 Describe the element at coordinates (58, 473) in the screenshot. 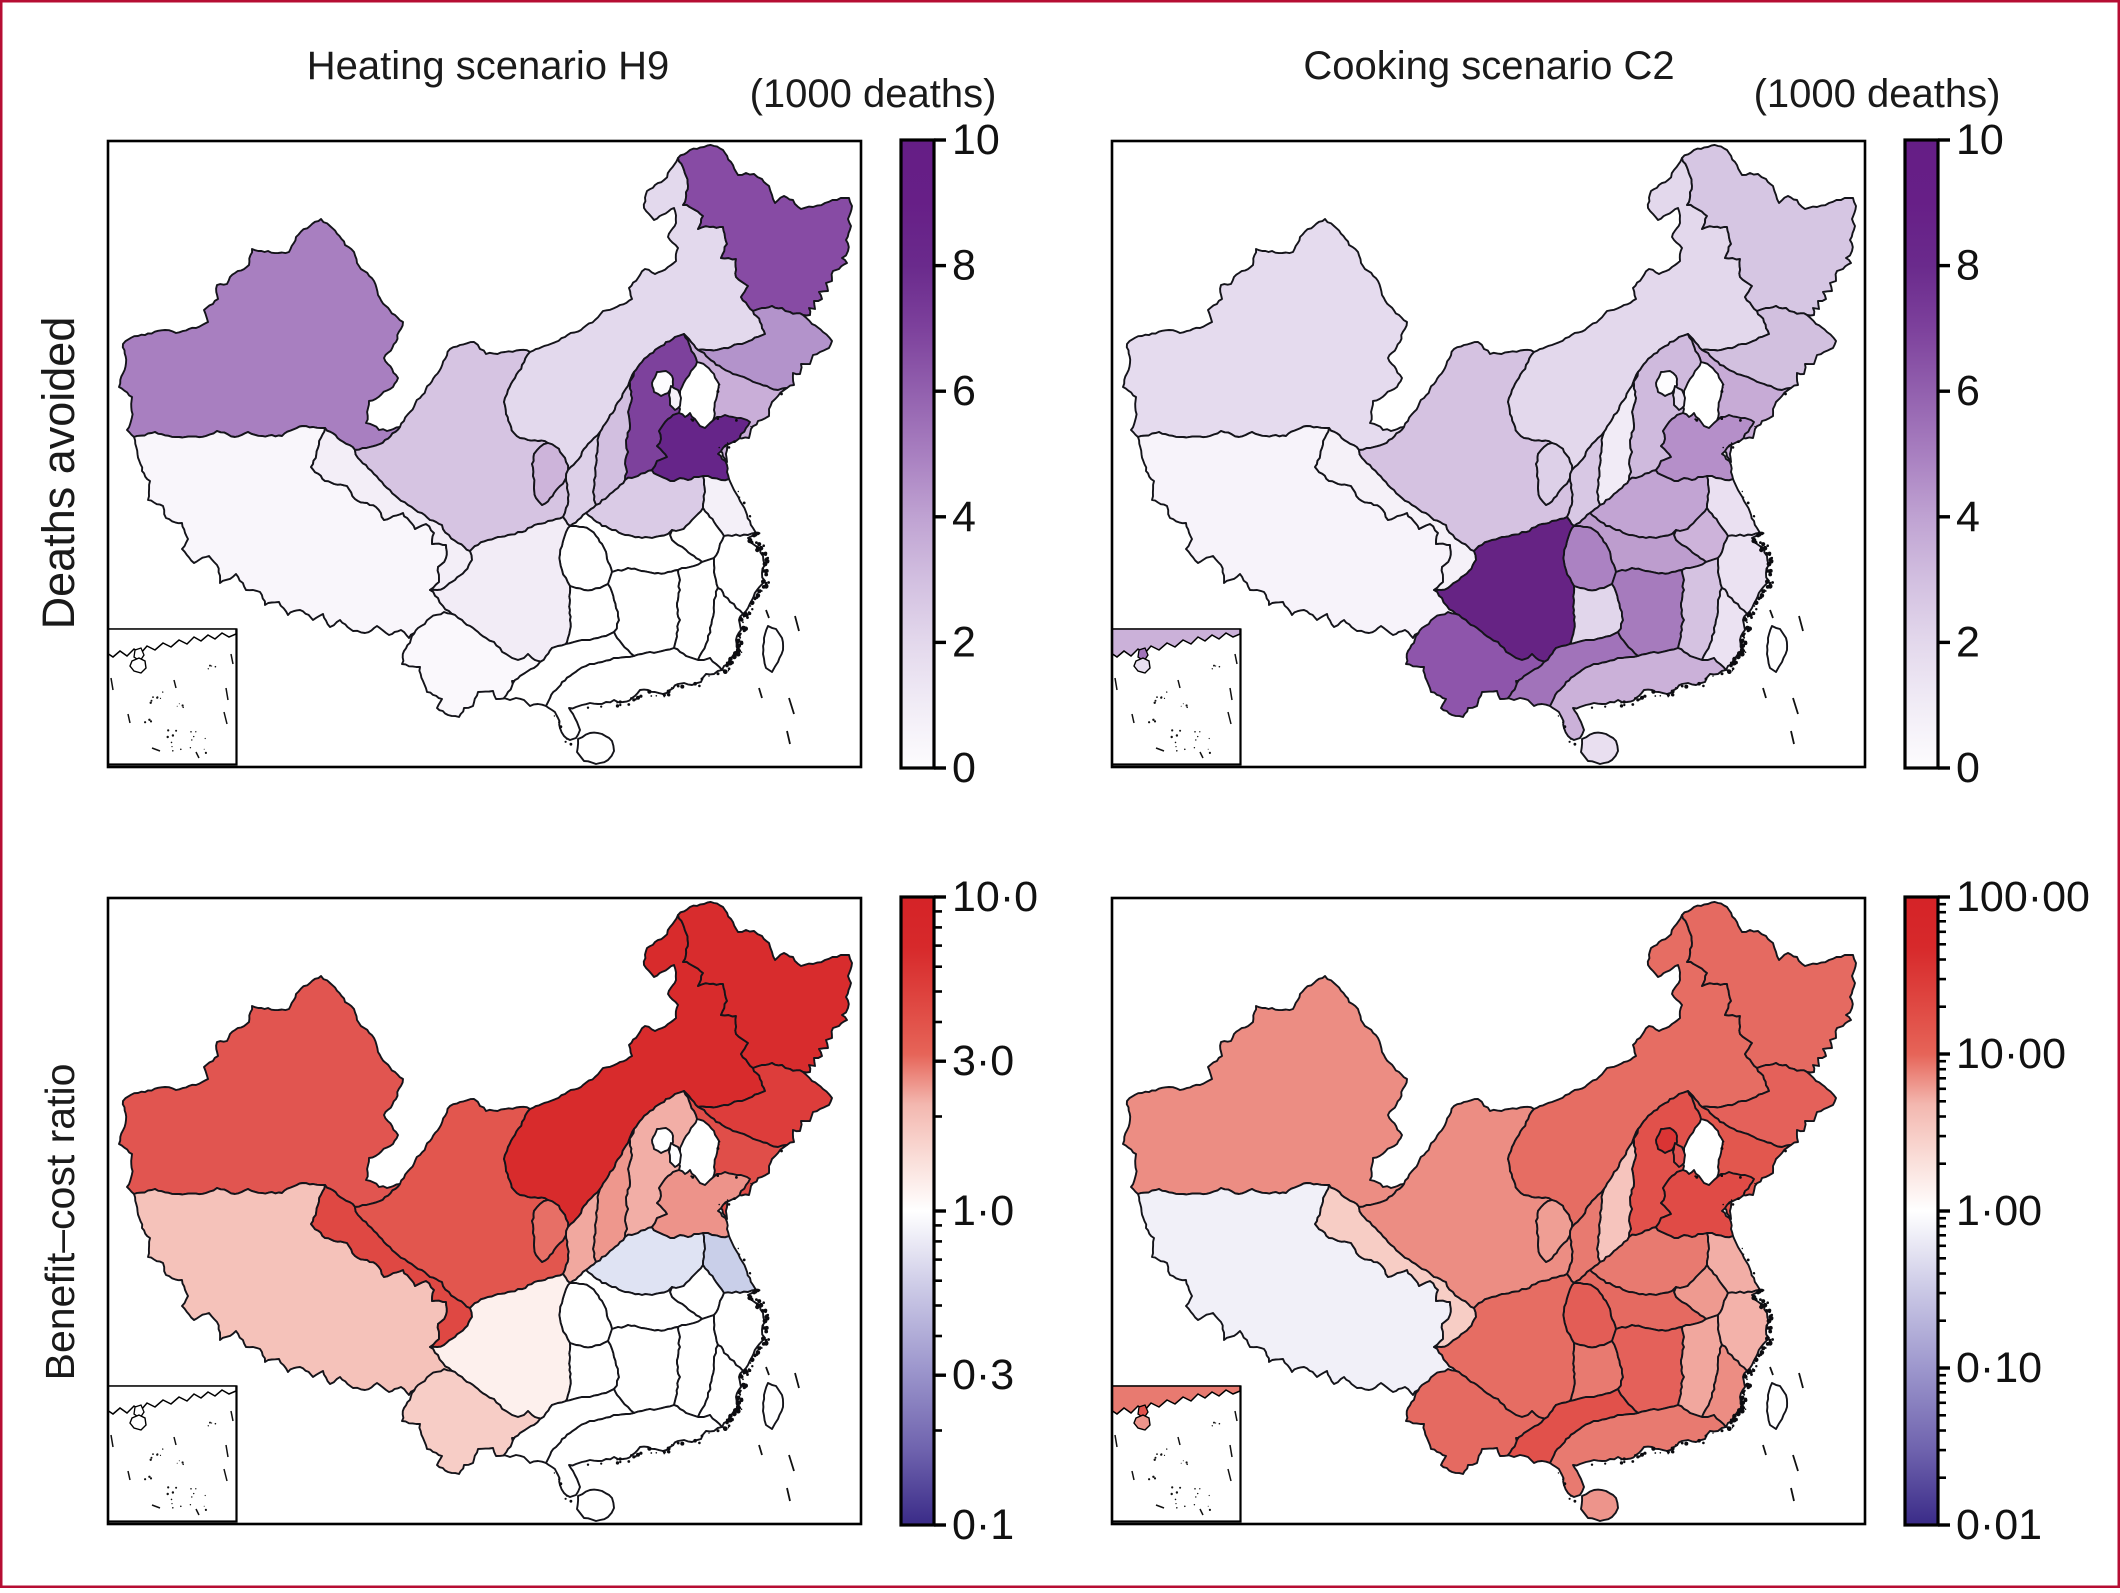

I see `svg-text: Deaths avoided` at that location.